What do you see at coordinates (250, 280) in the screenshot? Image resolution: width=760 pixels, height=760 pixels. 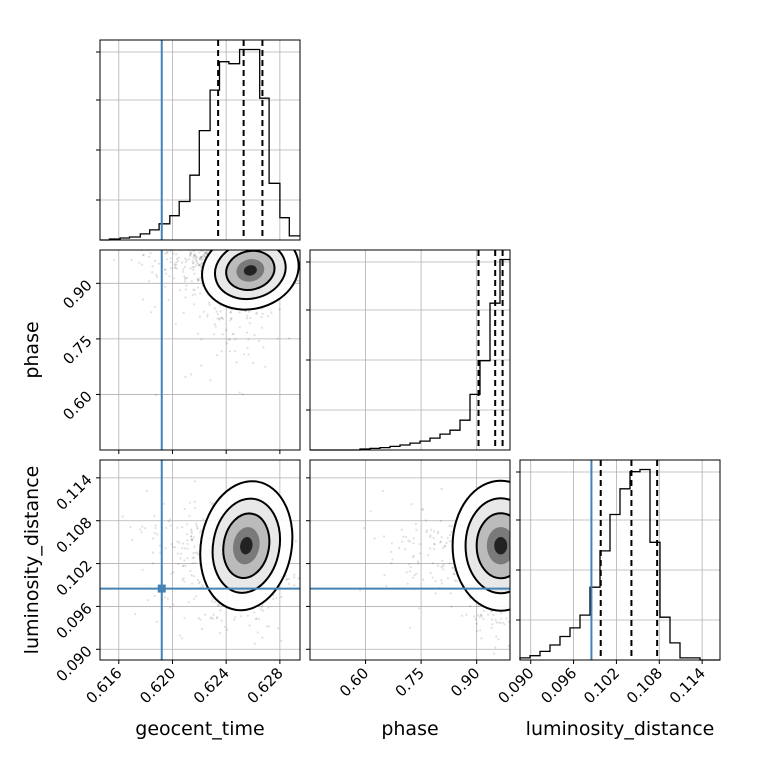 I see `contour-line` at bounding box center [250, 280].